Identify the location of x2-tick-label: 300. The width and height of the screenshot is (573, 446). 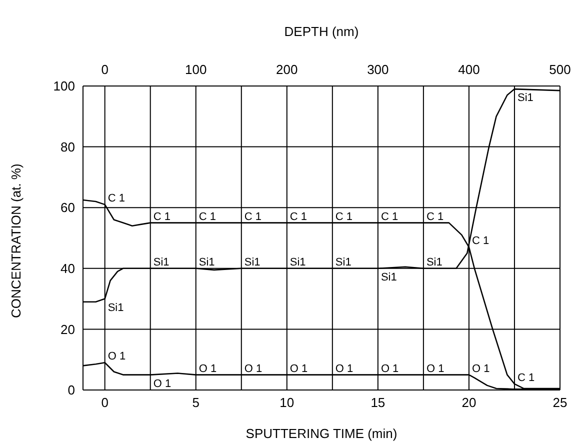
(378, 69).